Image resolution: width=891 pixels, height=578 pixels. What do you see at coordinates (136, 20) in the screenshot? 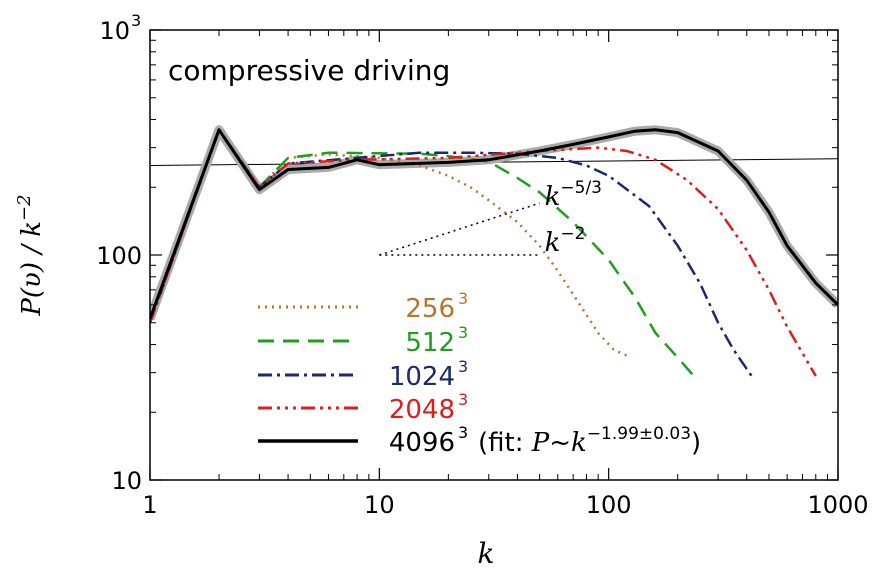
I see `y-tick-label-exponent: 3` at bounding box center [136, 20].